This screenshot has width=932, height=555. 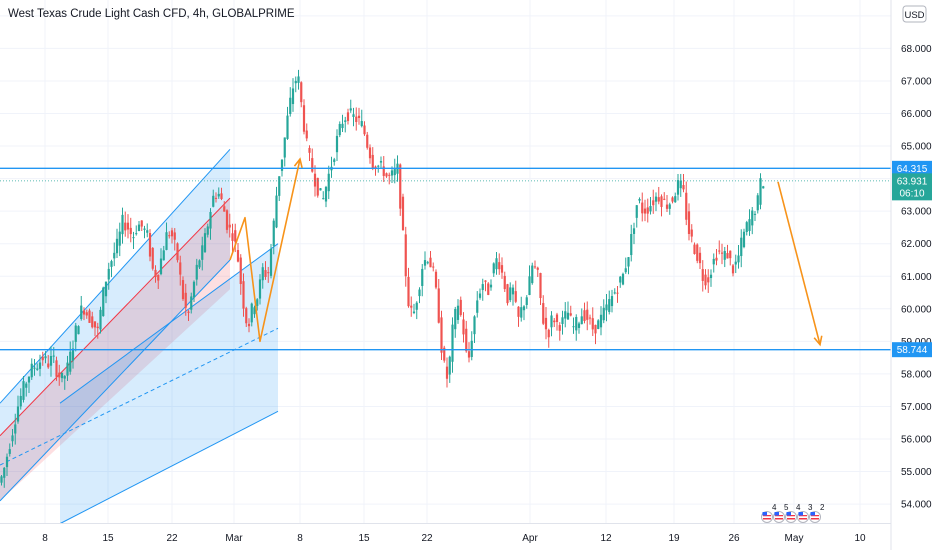 I want to click on badge-top-bg, so click(x=912, y=168).